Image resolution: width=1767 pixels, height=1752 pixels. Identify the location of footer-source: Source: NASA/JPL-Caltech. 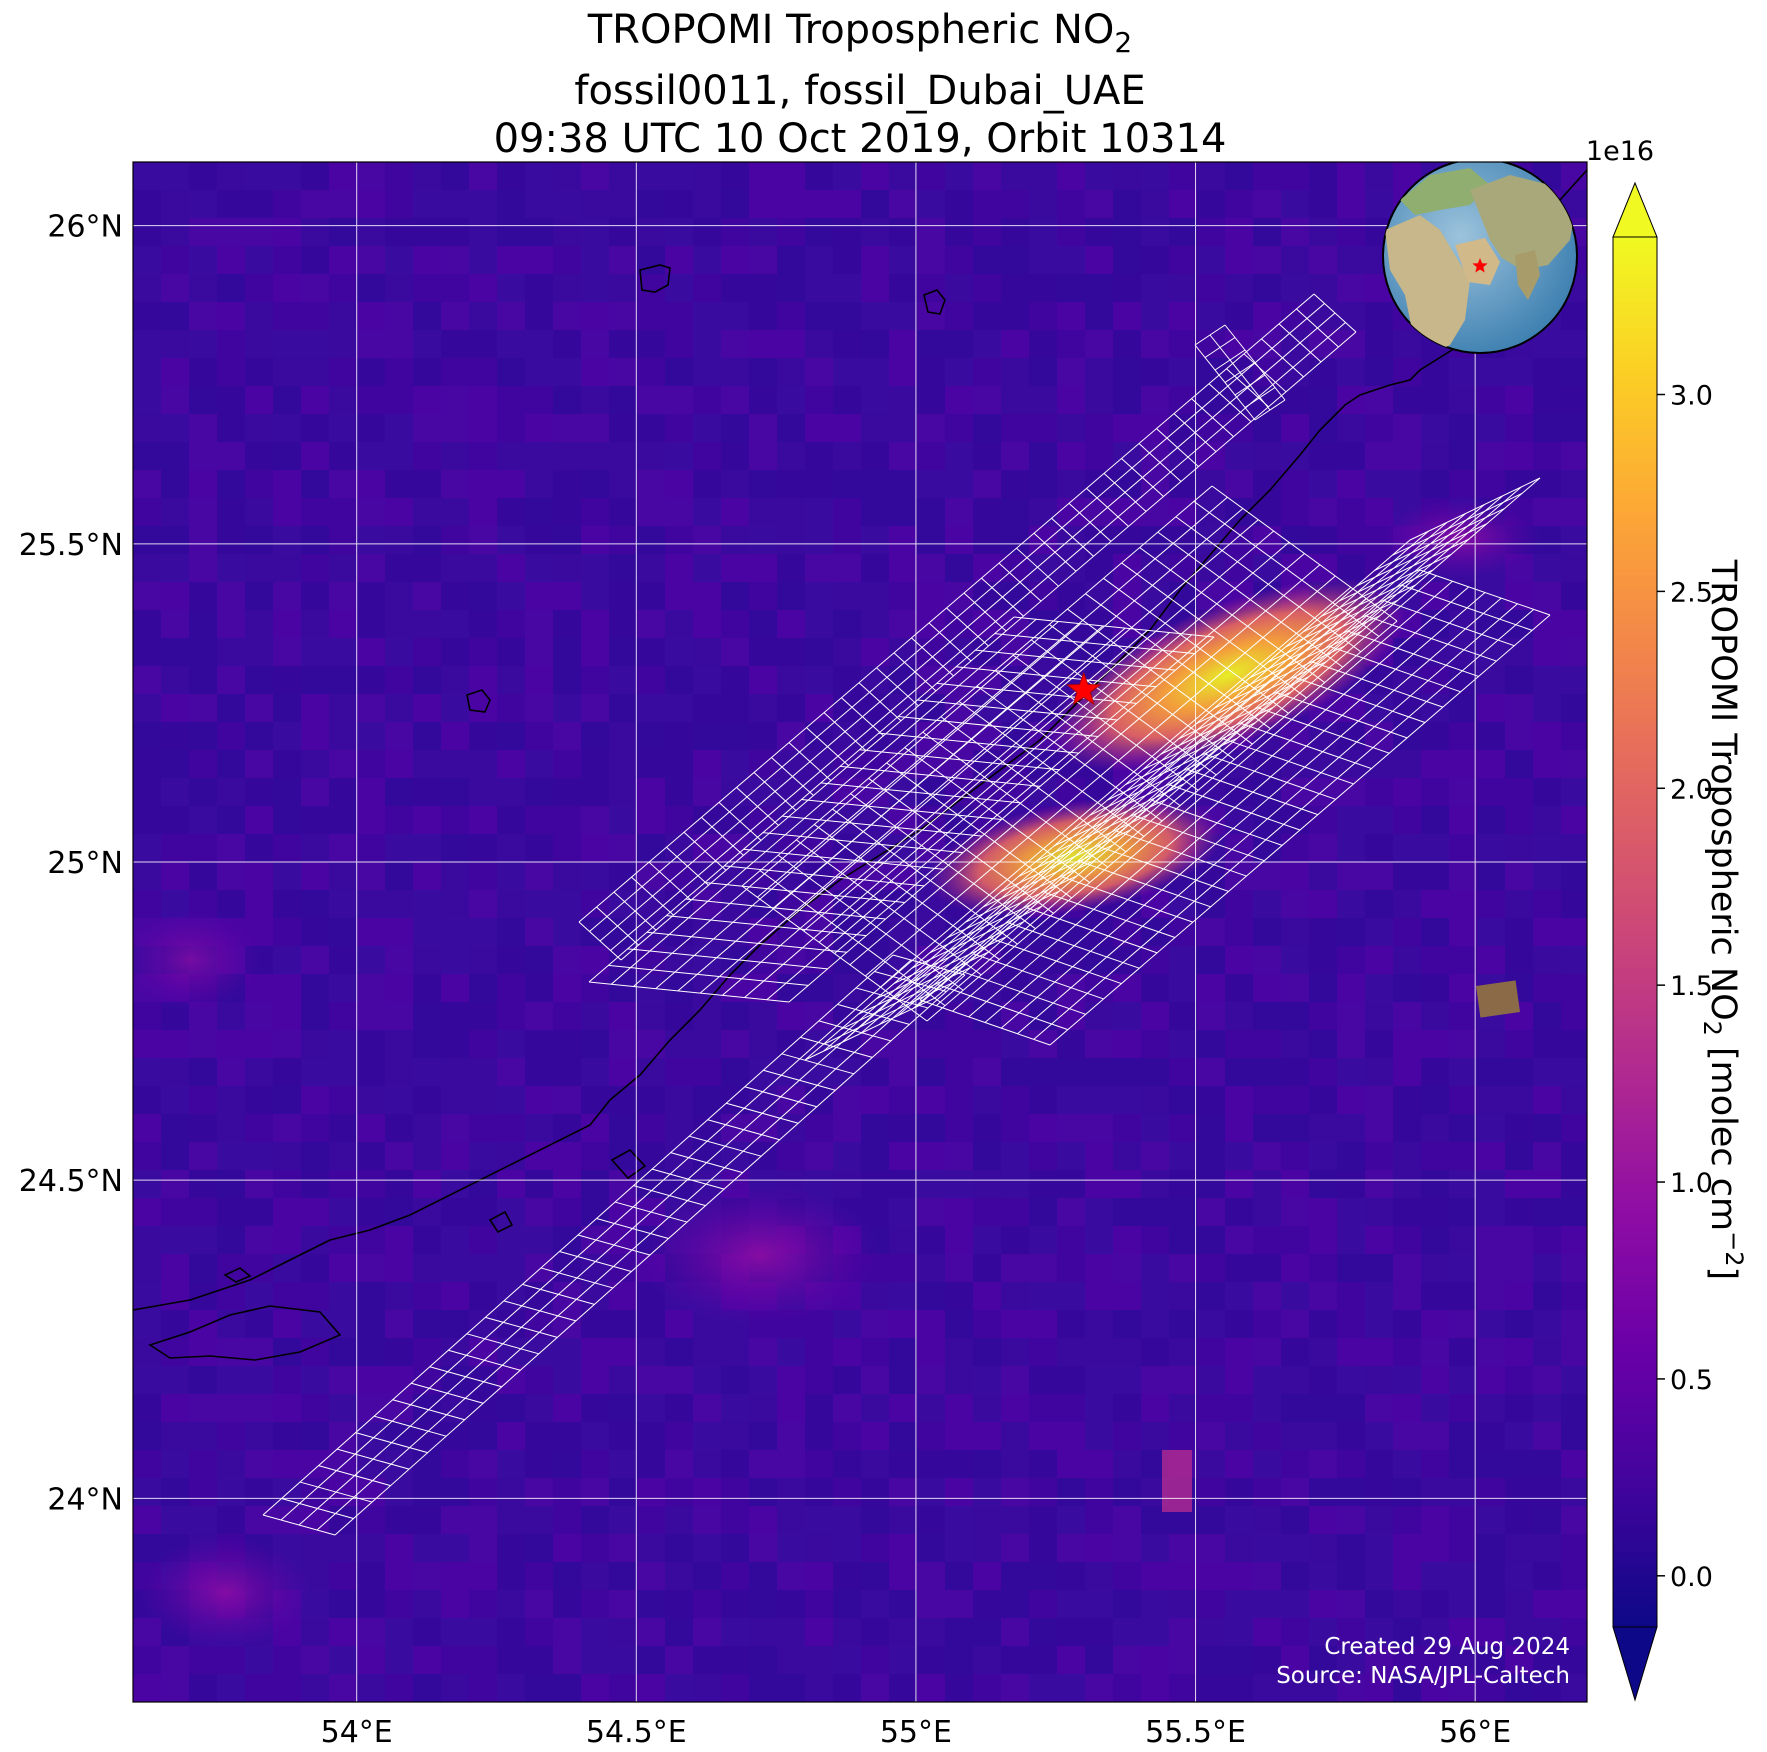
(1423, 1676).